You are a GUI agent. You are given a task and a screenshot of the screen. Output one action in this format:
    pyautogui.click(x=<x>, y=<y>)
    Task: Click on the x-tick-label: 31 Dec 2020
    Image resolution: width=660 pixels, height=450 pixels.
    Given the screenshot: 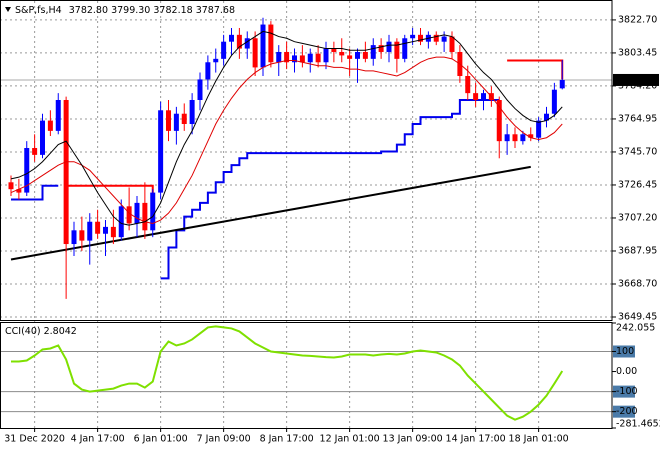 What is the action you would take?
    pyautogui.click(x=34, y=439)
    